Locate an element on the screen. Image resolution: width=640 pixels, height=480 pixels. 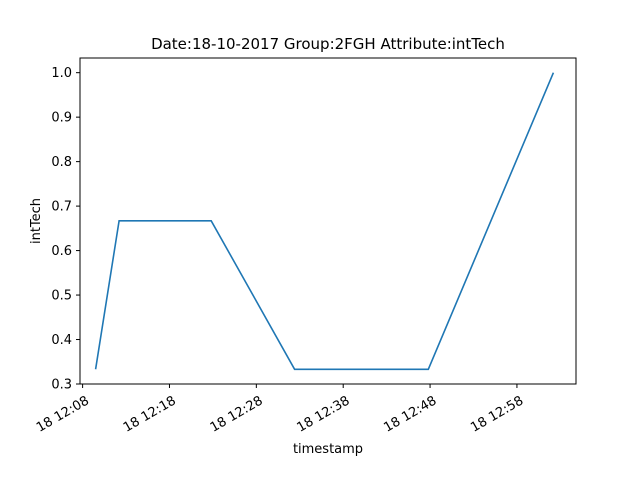
y-tick-label: 0.7 is located at coordinates (61, 207).